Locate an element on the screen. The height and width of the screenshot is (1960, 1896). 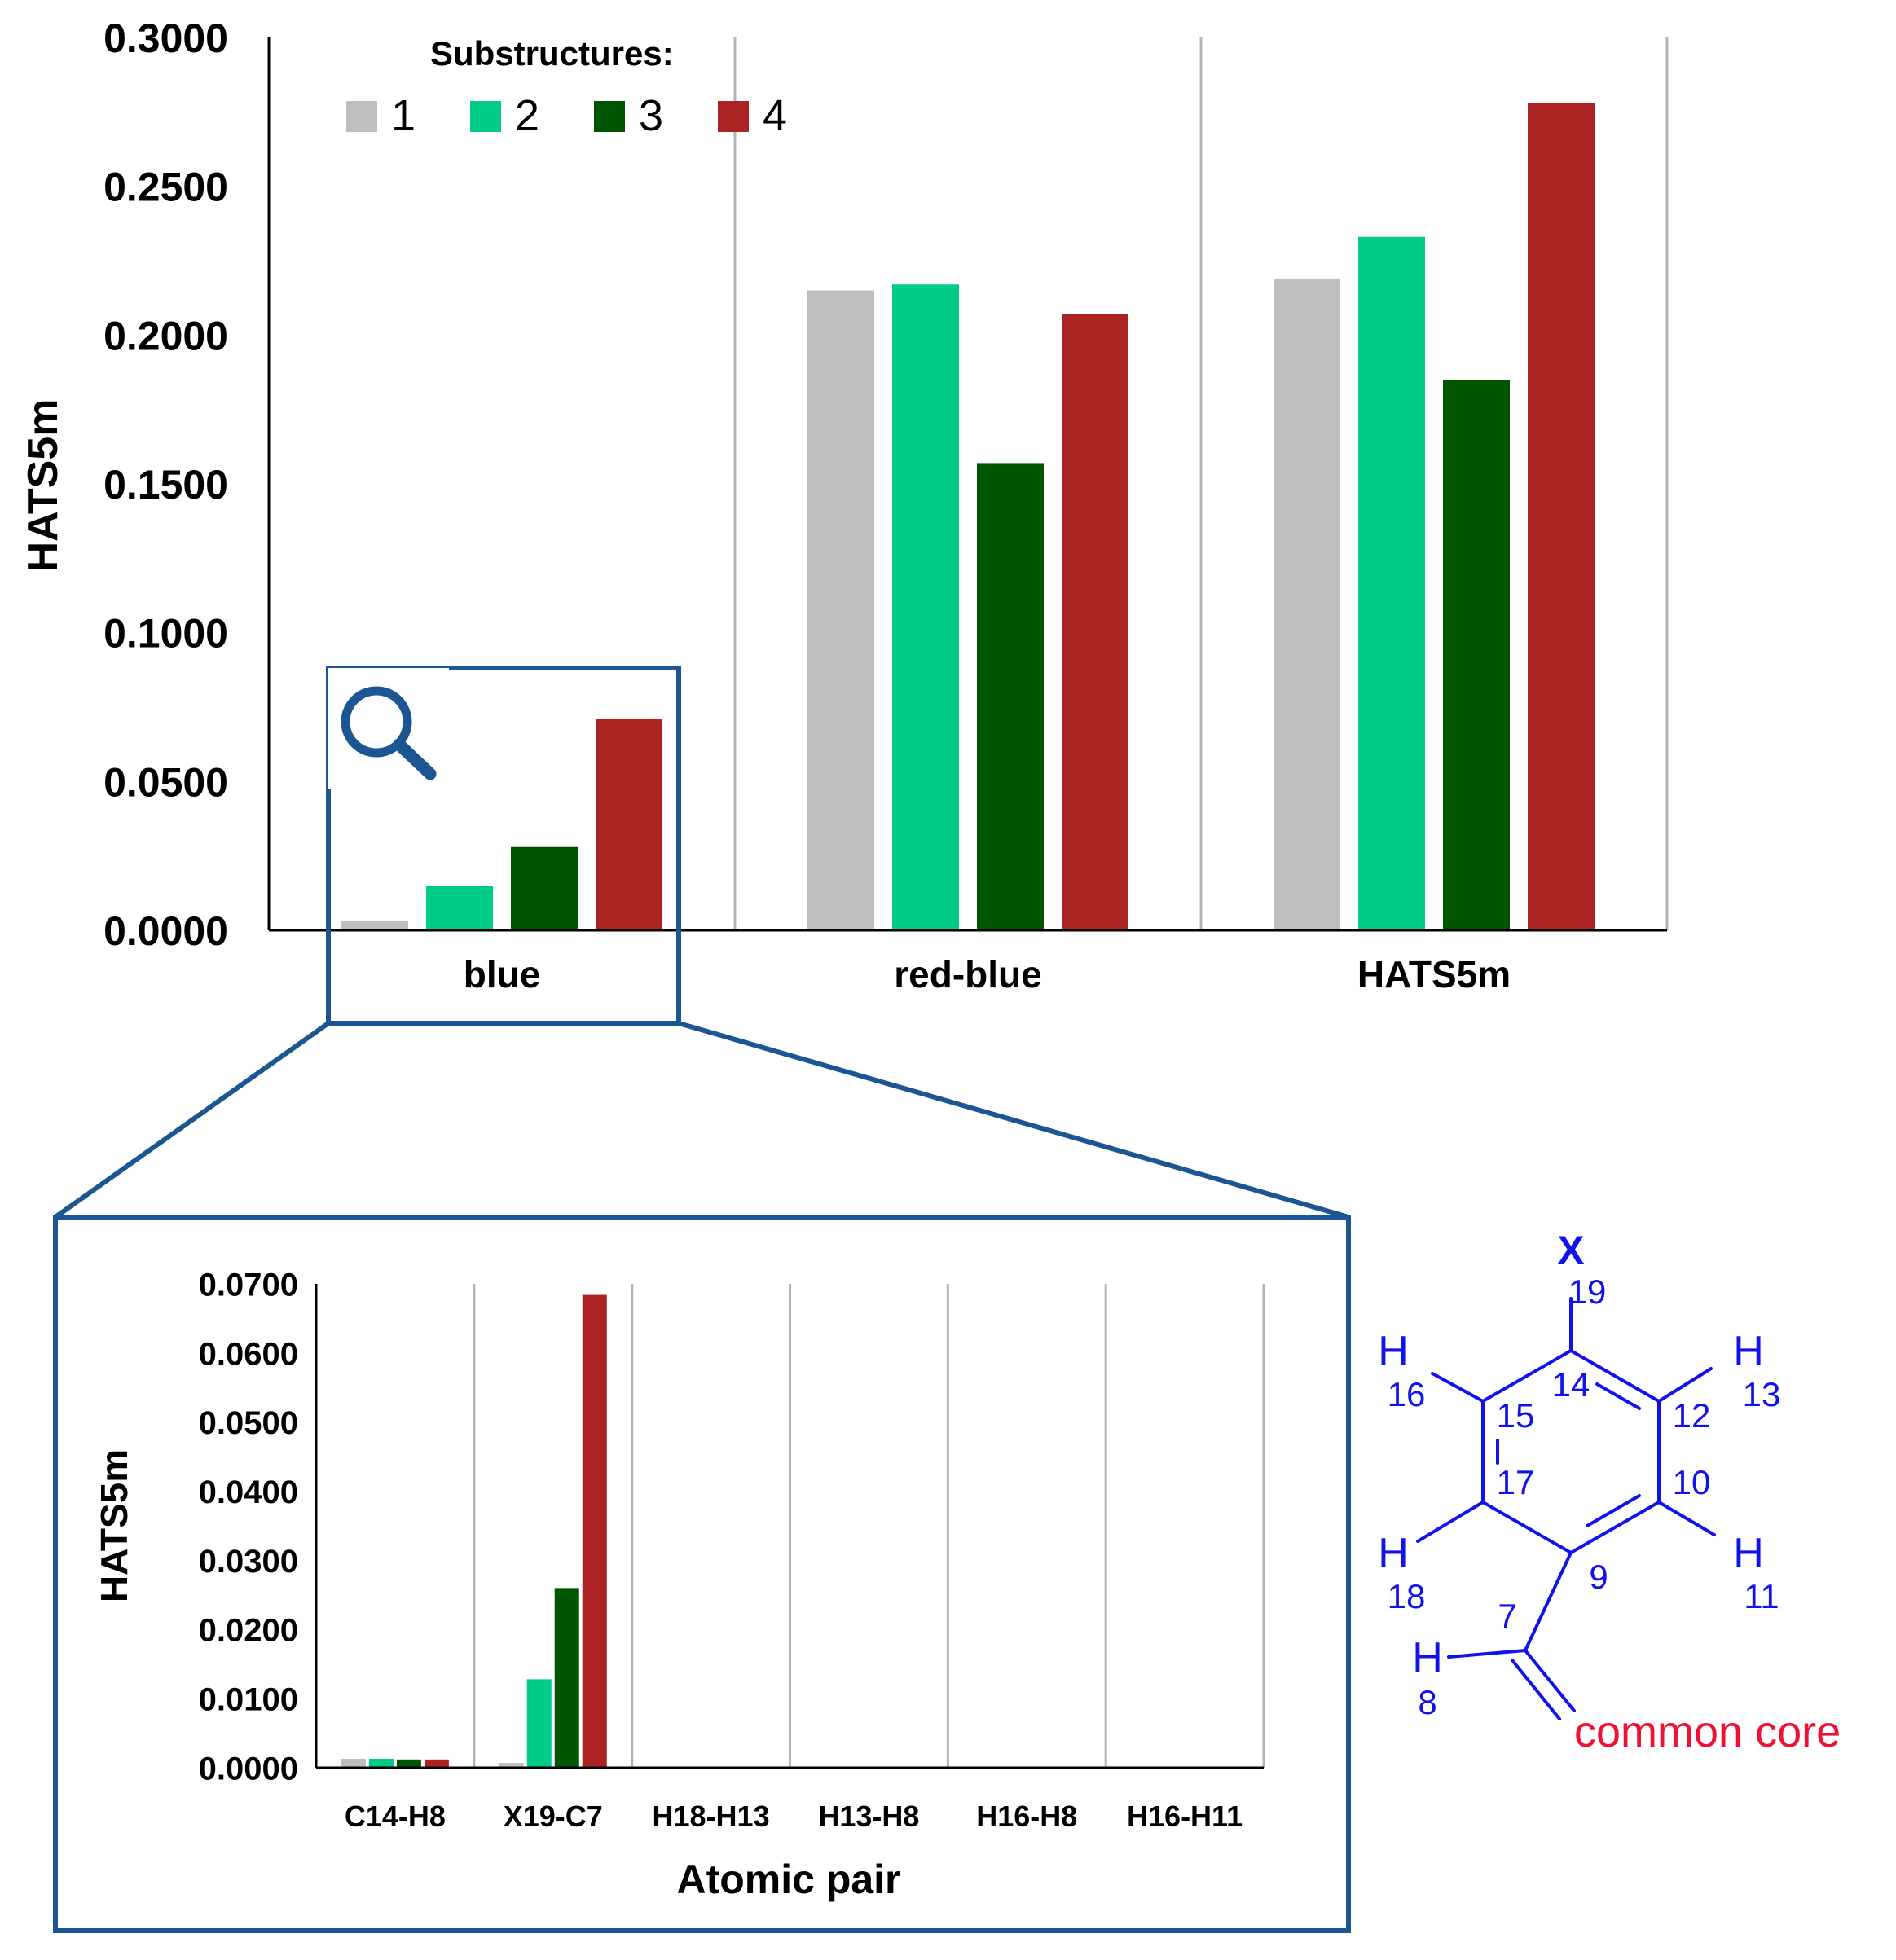
atom-number-7: 7 is located at coordinates (1507, 1616).